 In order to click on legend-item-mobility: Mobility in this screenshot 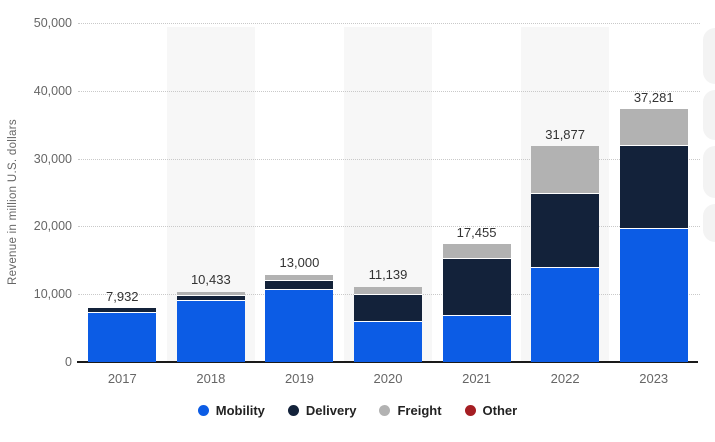, I will do `click(231, 410)`.